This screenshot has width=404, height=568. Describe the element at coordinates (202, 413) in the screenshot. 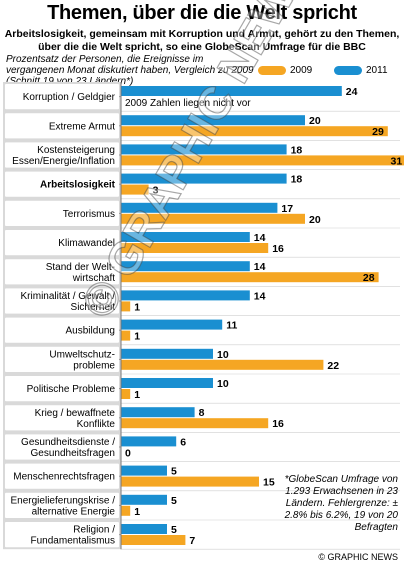

I see `value-label-2011: 8` at that location.